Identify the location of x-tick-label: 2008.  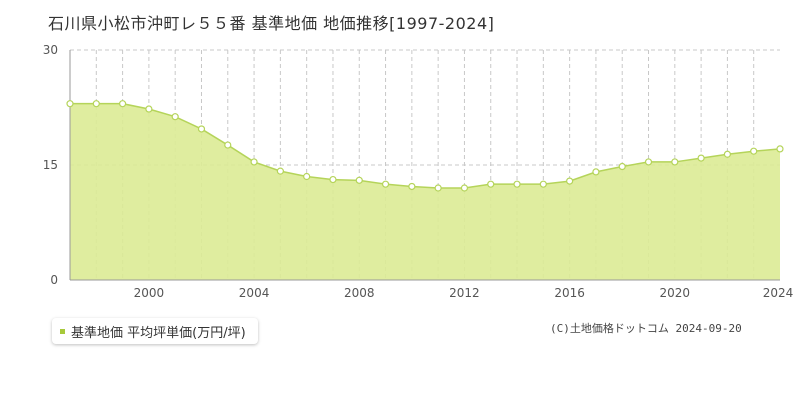
(359, 293).